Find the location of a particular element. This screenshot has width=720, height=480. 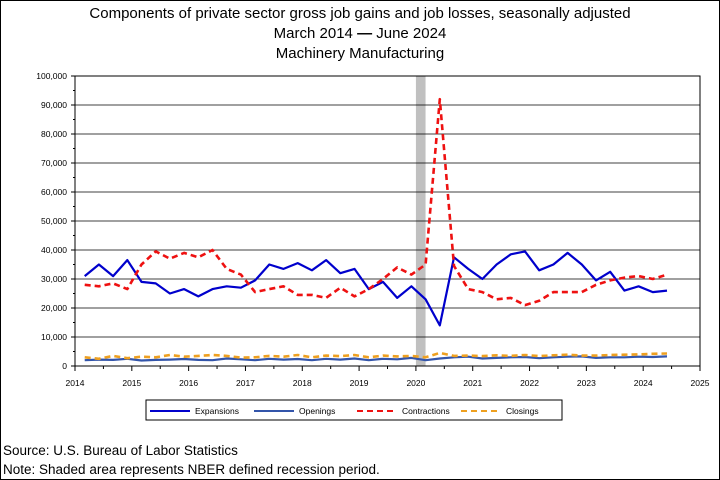

x-tick-label: 2014 is located at coordinates (75, 383).